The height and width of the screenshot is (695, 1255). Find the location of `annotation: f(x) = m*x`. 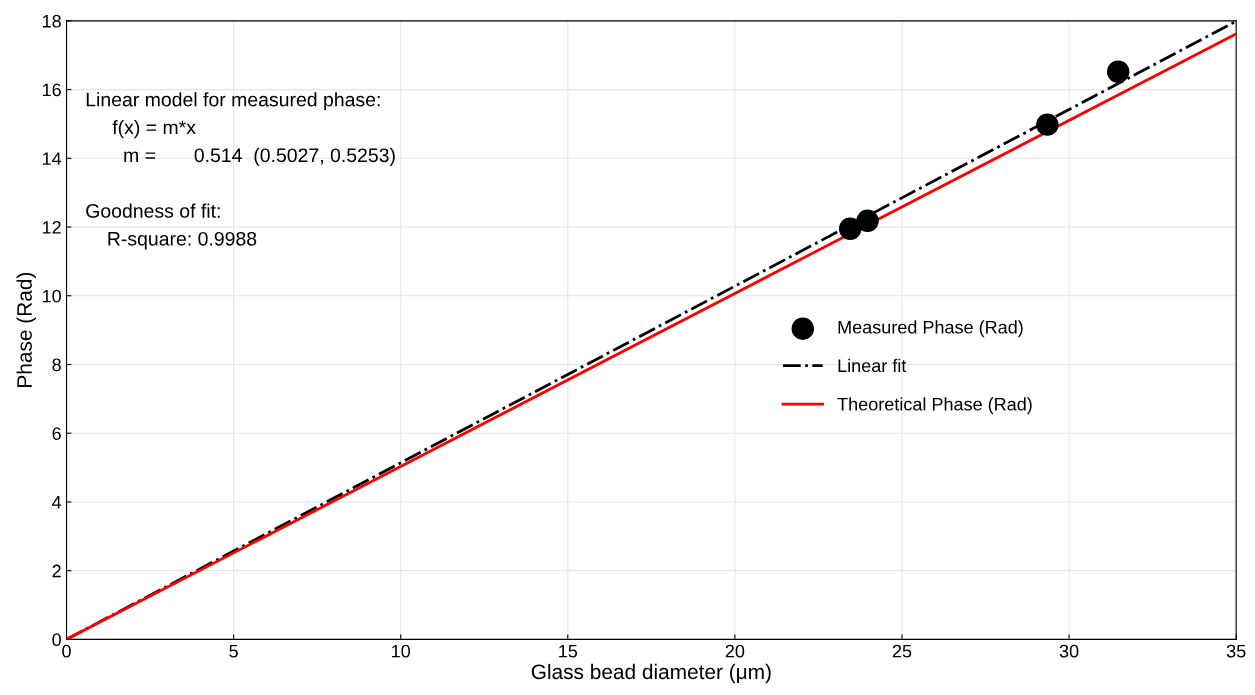

annotation: f(x) = m*x is located at coordinates (154, 129).